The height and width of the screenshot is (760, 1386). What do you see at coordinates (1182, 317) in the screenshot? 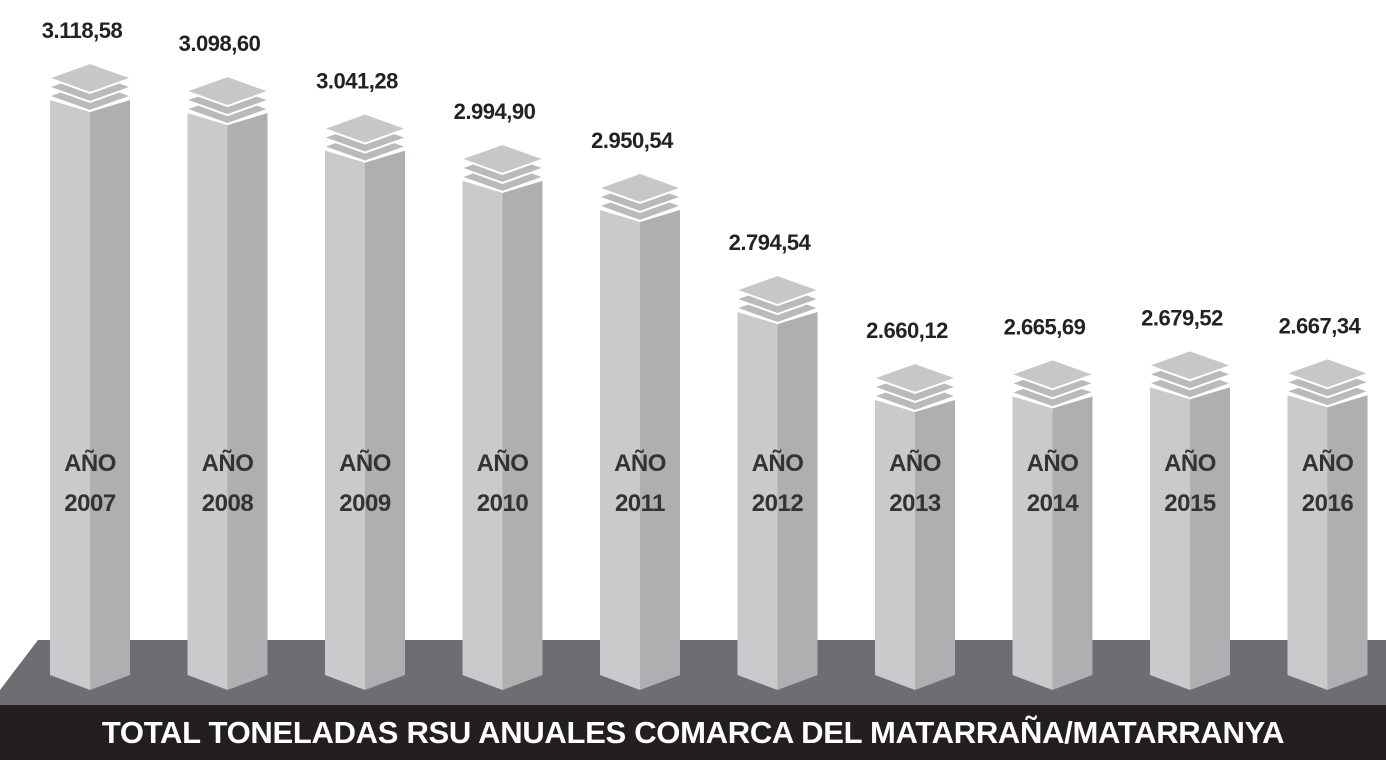
I see `value-label: 2.679,52` at bounding box center [1182, 317].